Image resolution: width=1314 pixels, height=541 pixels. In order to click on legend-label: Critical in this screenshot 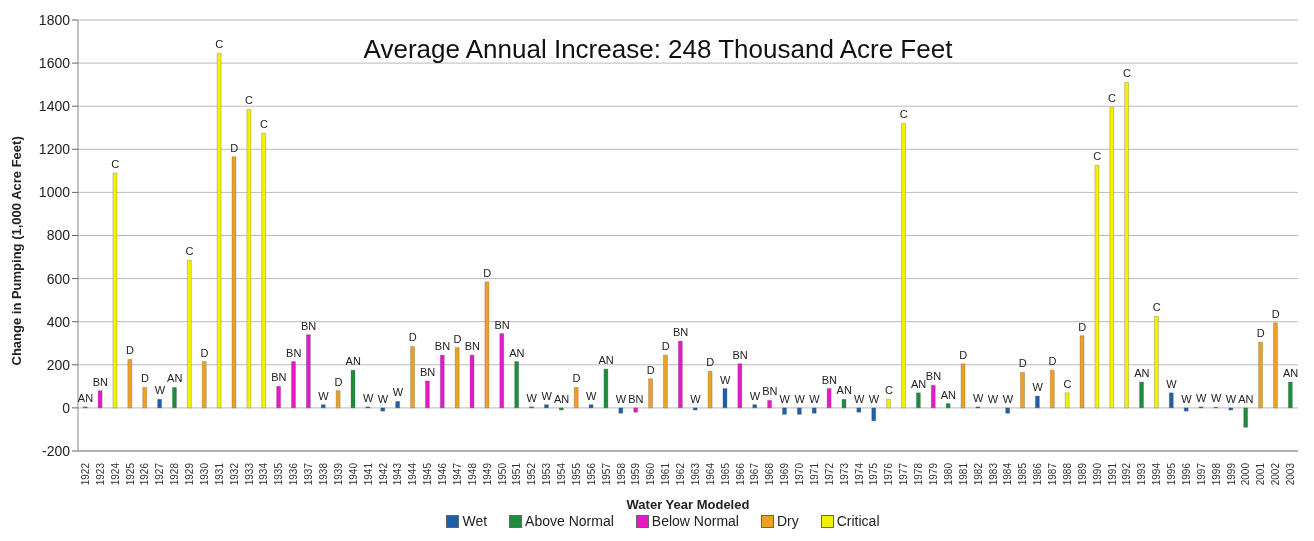, I will do `click(857, 521)`.